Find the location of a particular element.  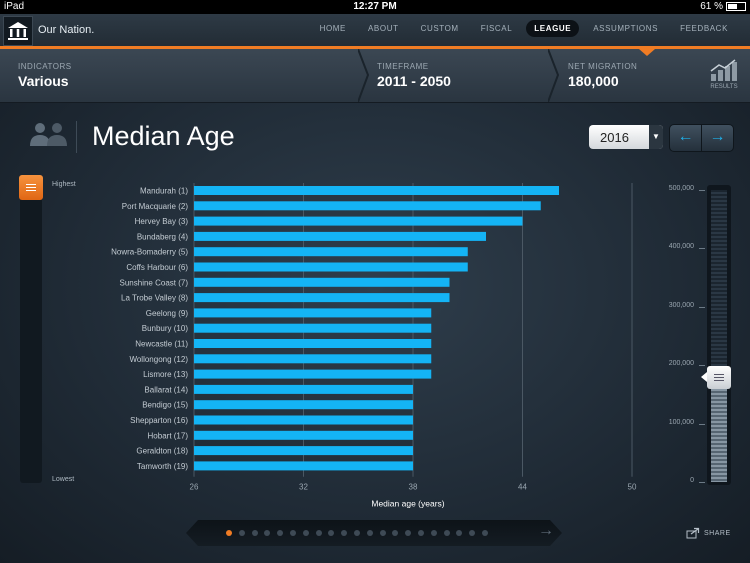

year-select: 2016 ▼ is located at coordinates (626, 137).